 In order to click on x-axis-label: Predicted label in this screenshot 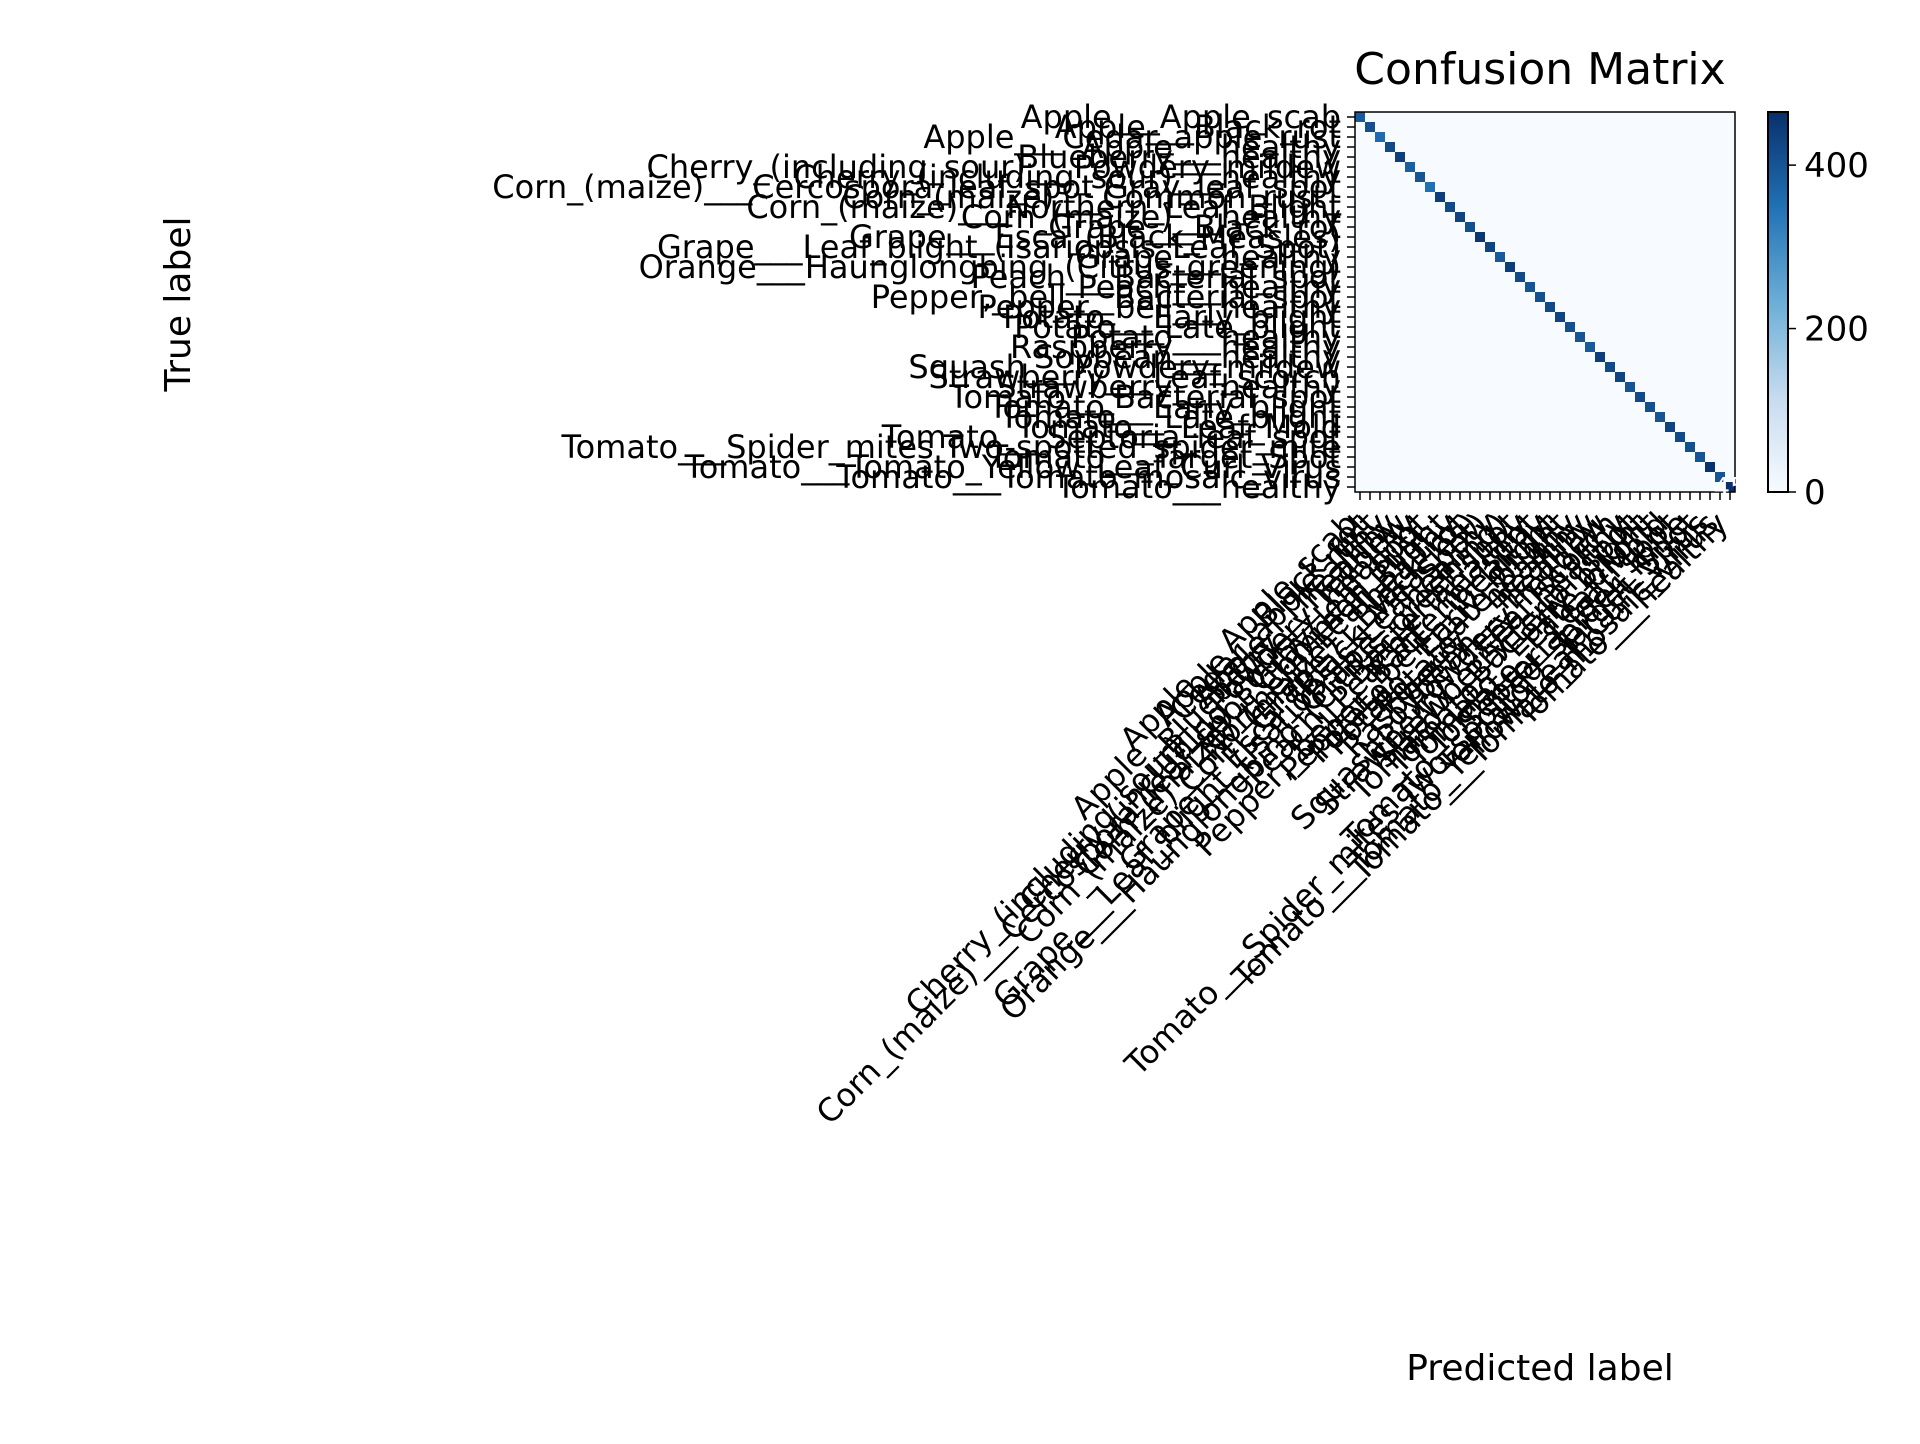, I will do `click(1540, 1368)`.